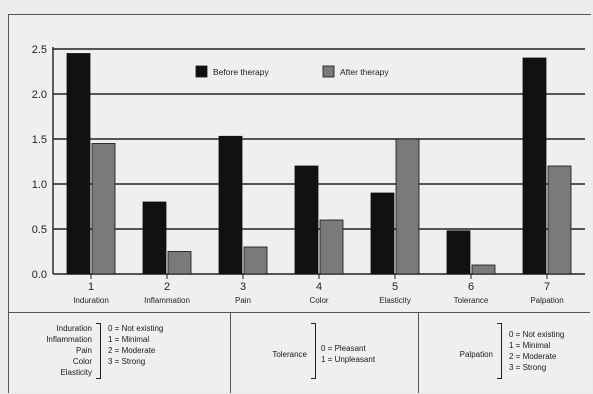 The width and height of the screenshot is (593, 394). I want to click on category-label: Tolerance, so click(471, 300).